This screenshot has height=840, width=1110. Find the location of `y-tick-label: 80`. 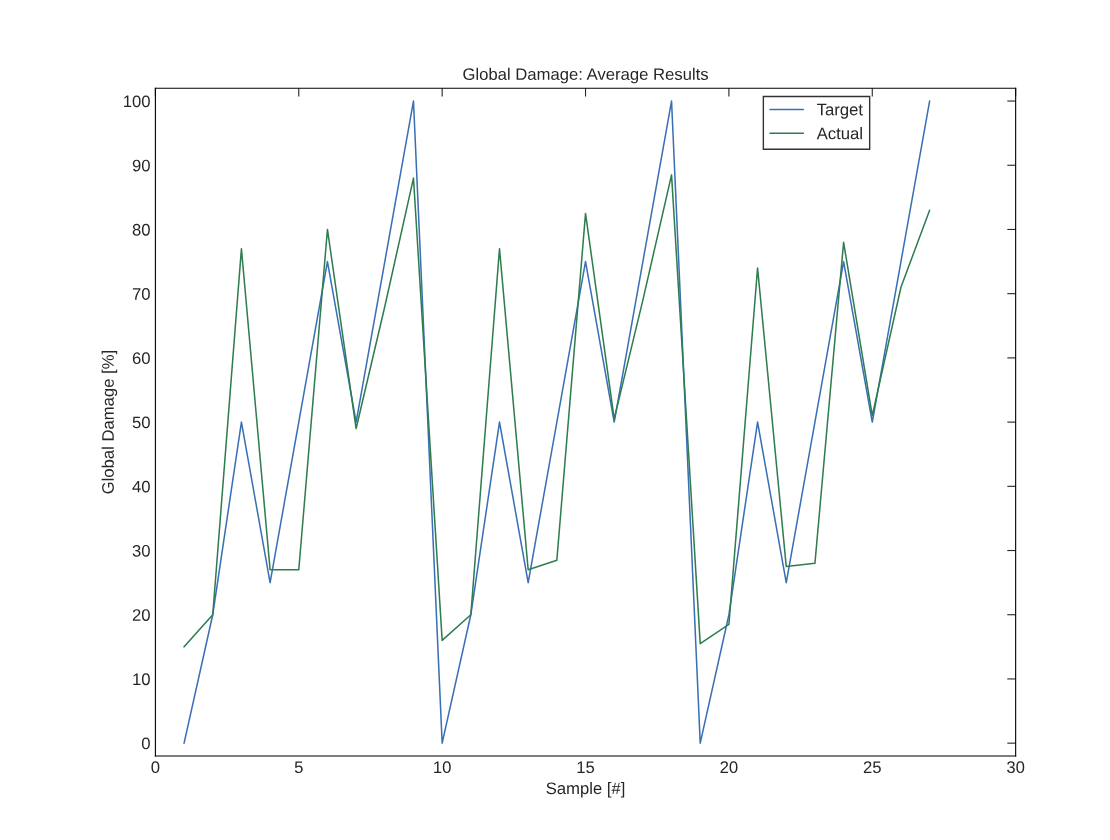

y-tick-label: 80 is located at coordinates (141, 229).